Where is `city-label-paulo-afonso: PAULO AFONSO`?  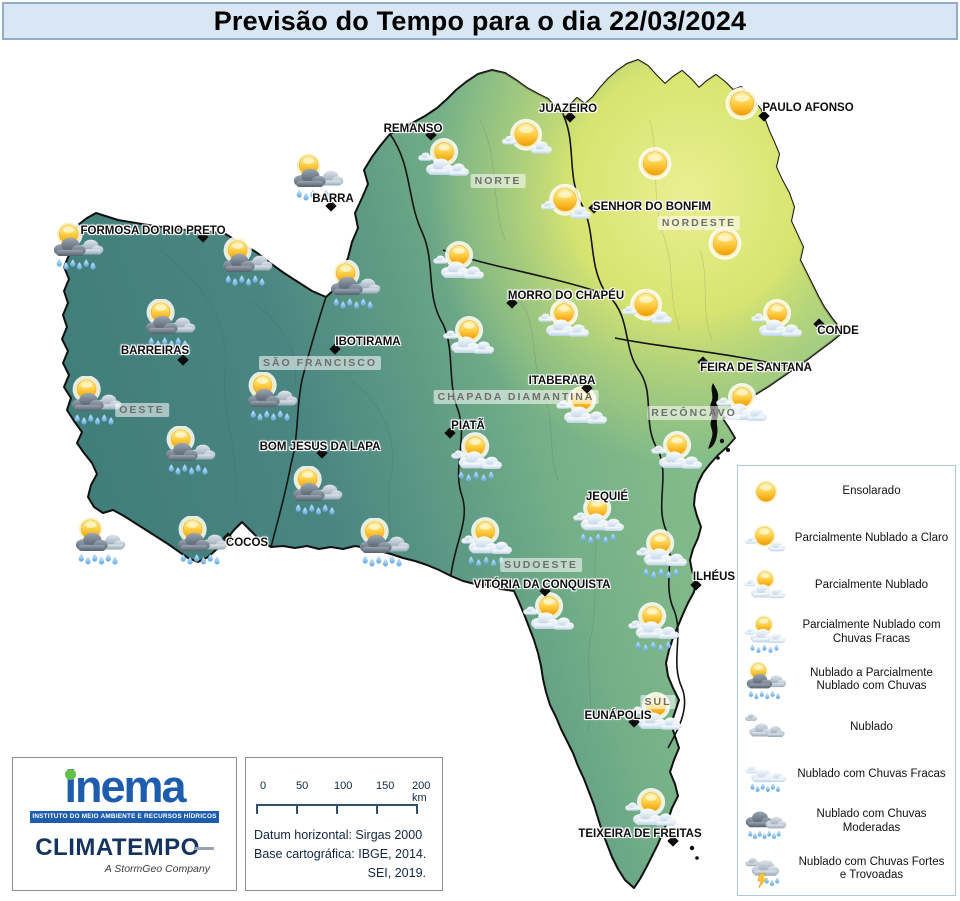
city-label-paulo-afonso: PAULO AFONSO is located at coordinates (808, 108).